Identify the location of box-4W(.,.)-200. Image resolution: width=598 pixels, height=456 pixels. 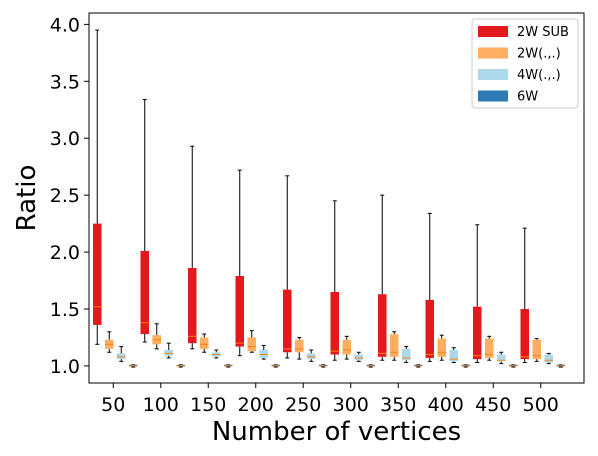
(263, 352).